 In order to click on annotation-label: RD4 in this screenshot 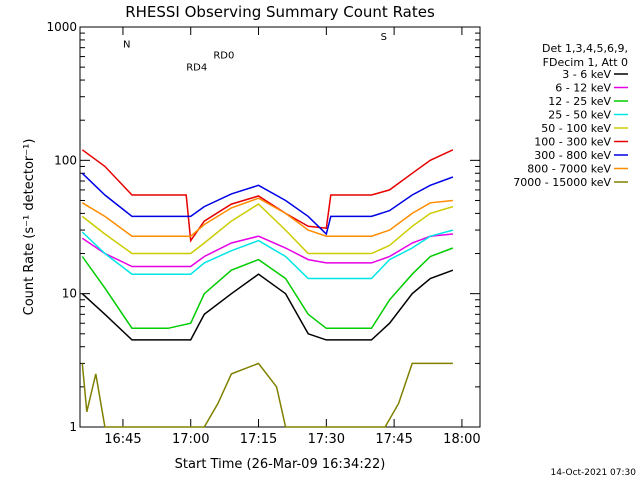, I will do `click(196, 68)`.